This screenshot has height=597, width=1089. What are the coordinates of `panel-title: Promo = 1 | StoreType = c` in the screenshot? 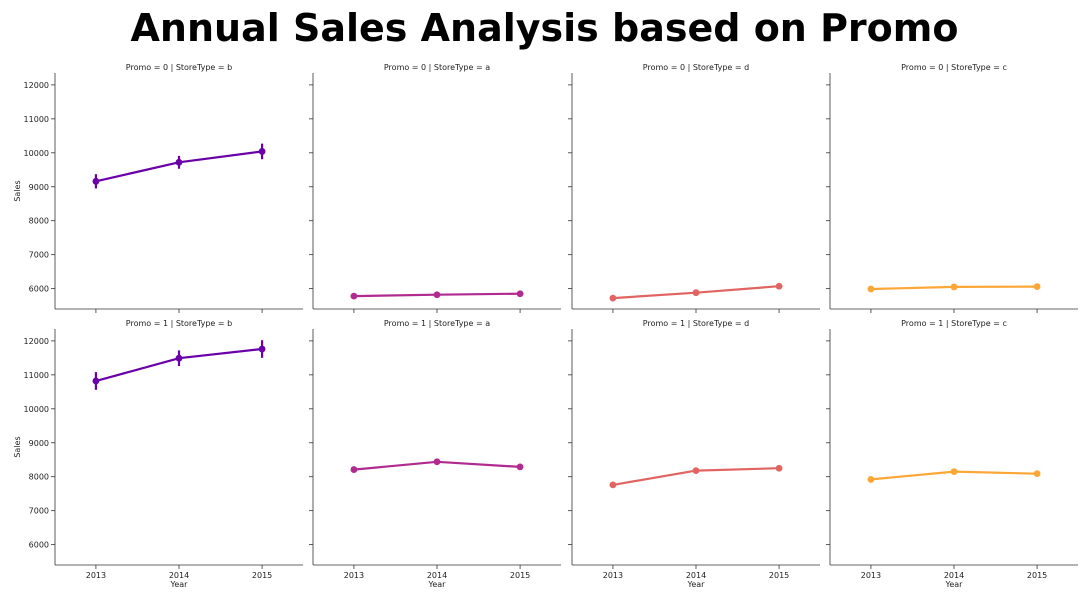 It's located at (954, 323).